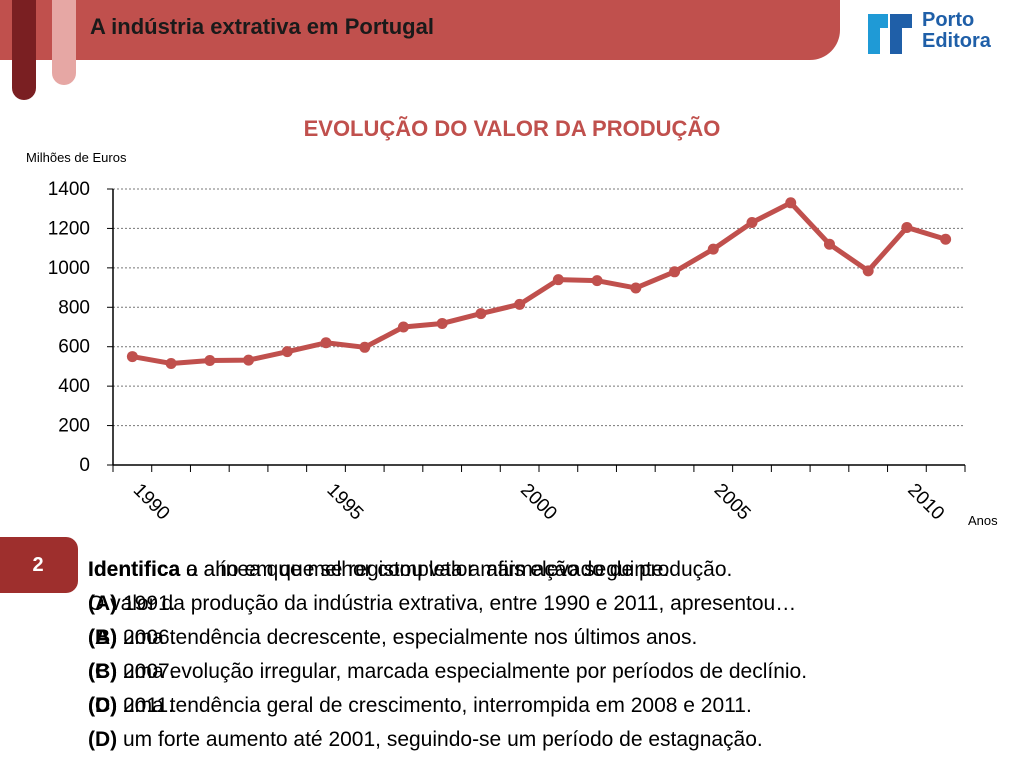  Describe the element at coordinates (64, 42) in the screenshot. I see `decorative-bar-light` at that location.